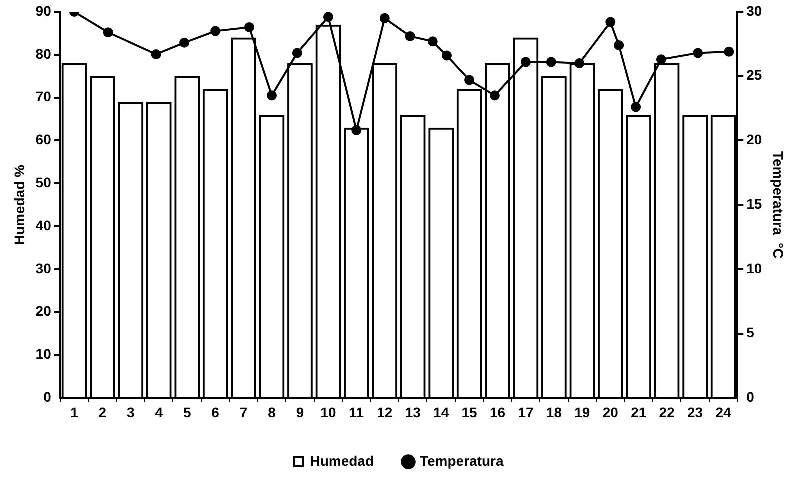  I want to click on y2-tick-label: 30, so click(754, 10).